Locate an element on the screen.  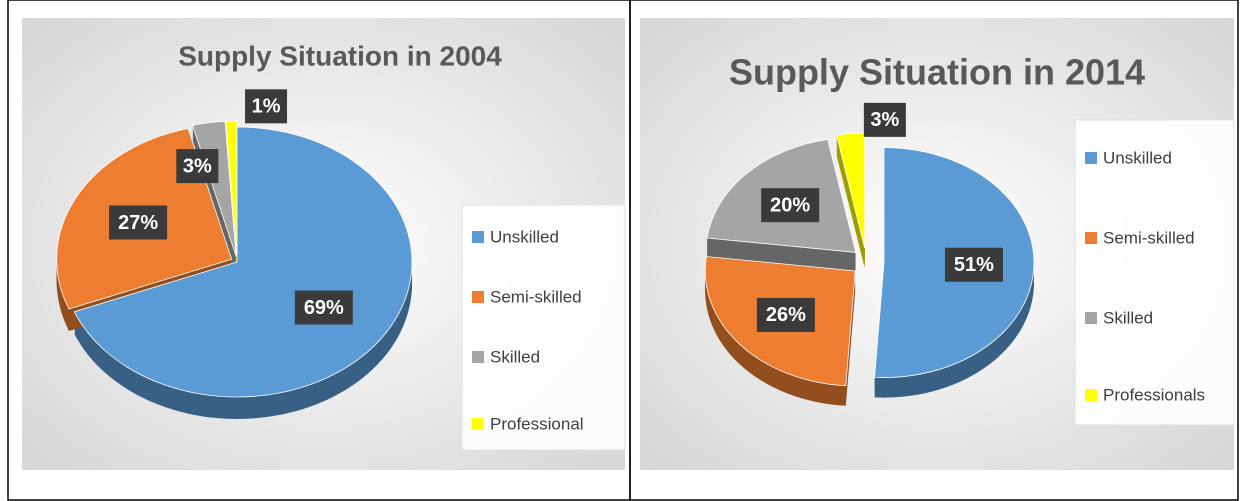
chart-title: Supply Situation in 2004 is located at coordinates (340, 55).